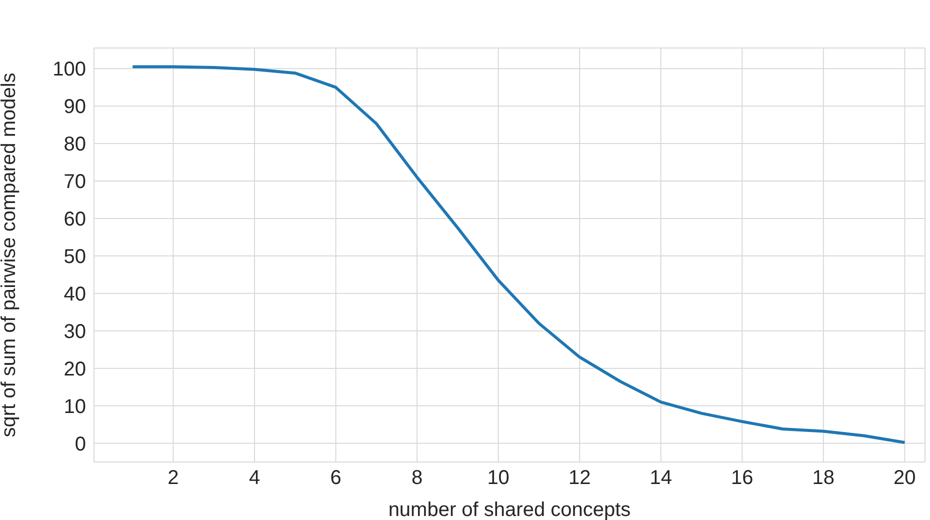 Image resolution: width=930 pixels, height=520 pixels. Describe the element at coordinates (498, 478) in the screenshot. I see `x-tick-label: 10` at that location.